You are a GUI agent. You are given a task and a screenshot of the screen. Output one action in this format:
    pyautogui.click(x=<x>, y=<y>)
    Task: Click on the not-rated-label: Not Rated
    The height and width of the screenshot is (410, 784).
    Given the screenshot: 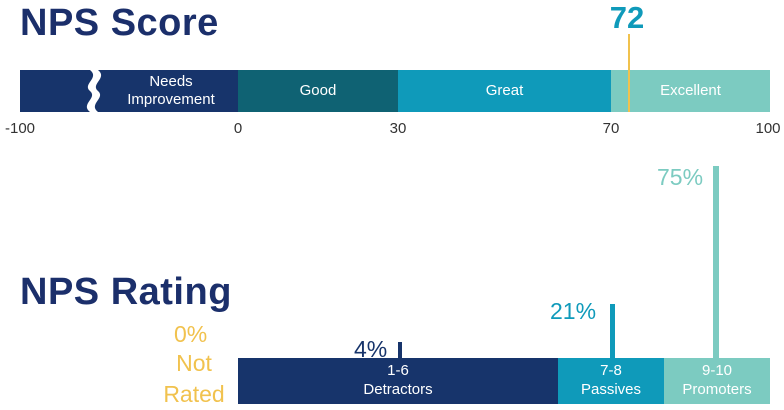 What is the action you would take?
    pyautogui.click(x=194, y=379)
    